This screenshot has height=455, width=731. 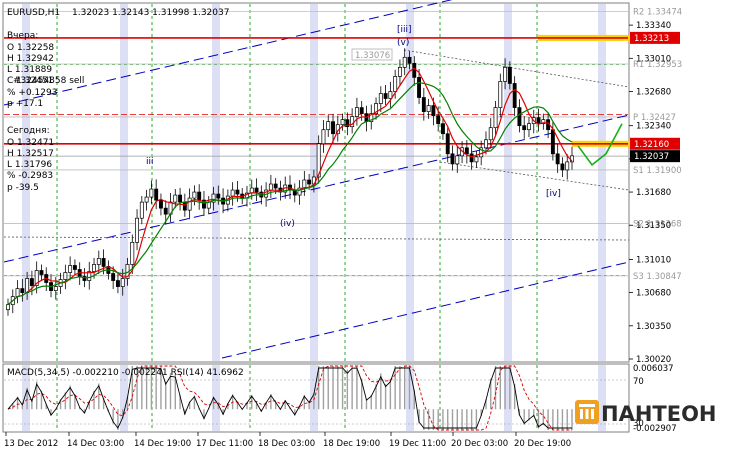 What do you see at coordinates (29, 70) in the screenshot?
I see `info-yesterday-line: L 1.31889` at bounding box center [29, 70].